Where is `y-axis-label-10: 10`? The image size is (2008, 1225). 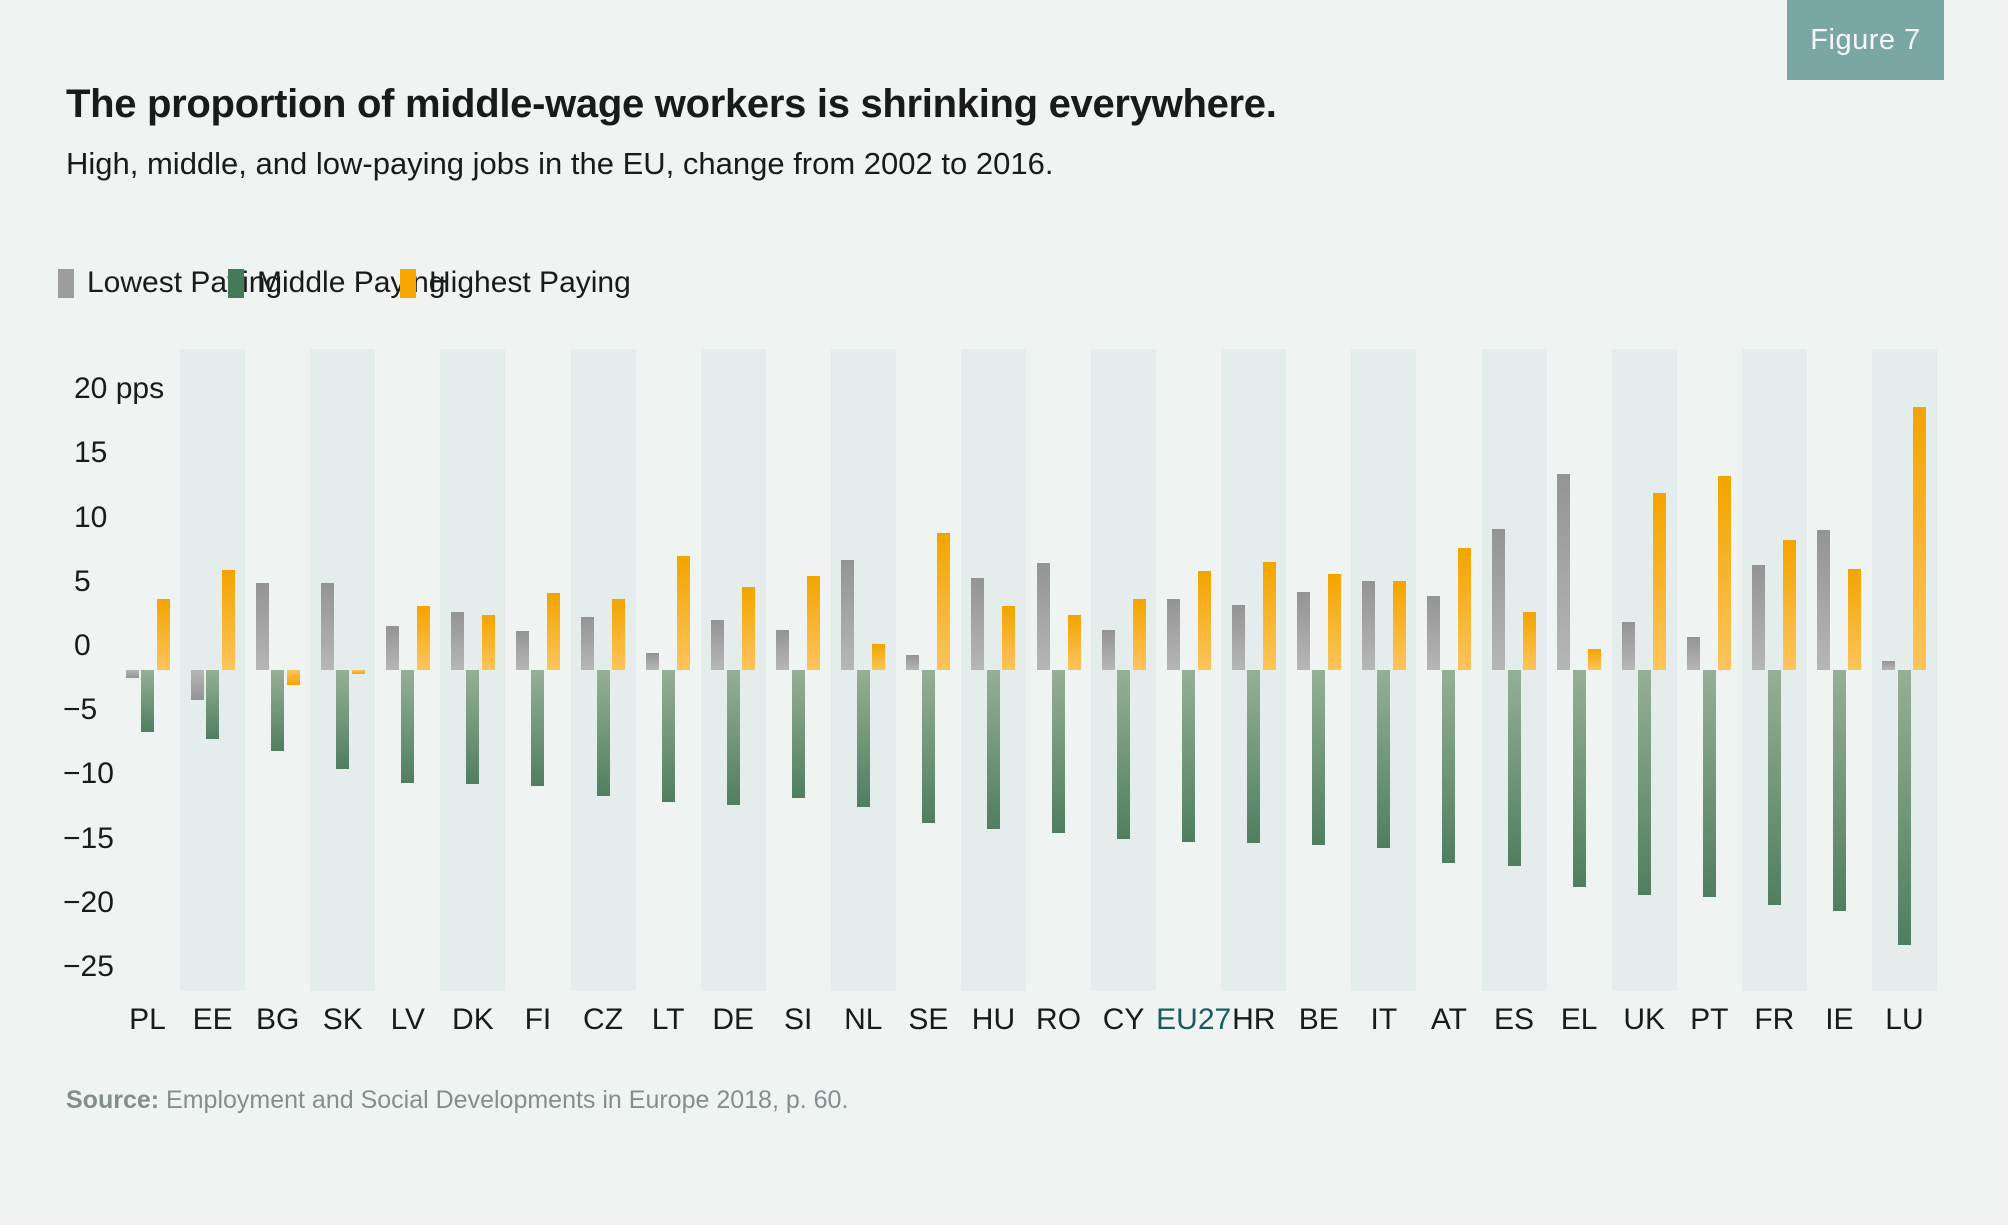
y-axis-label-10: 10 is located at coordinates (91, 517).